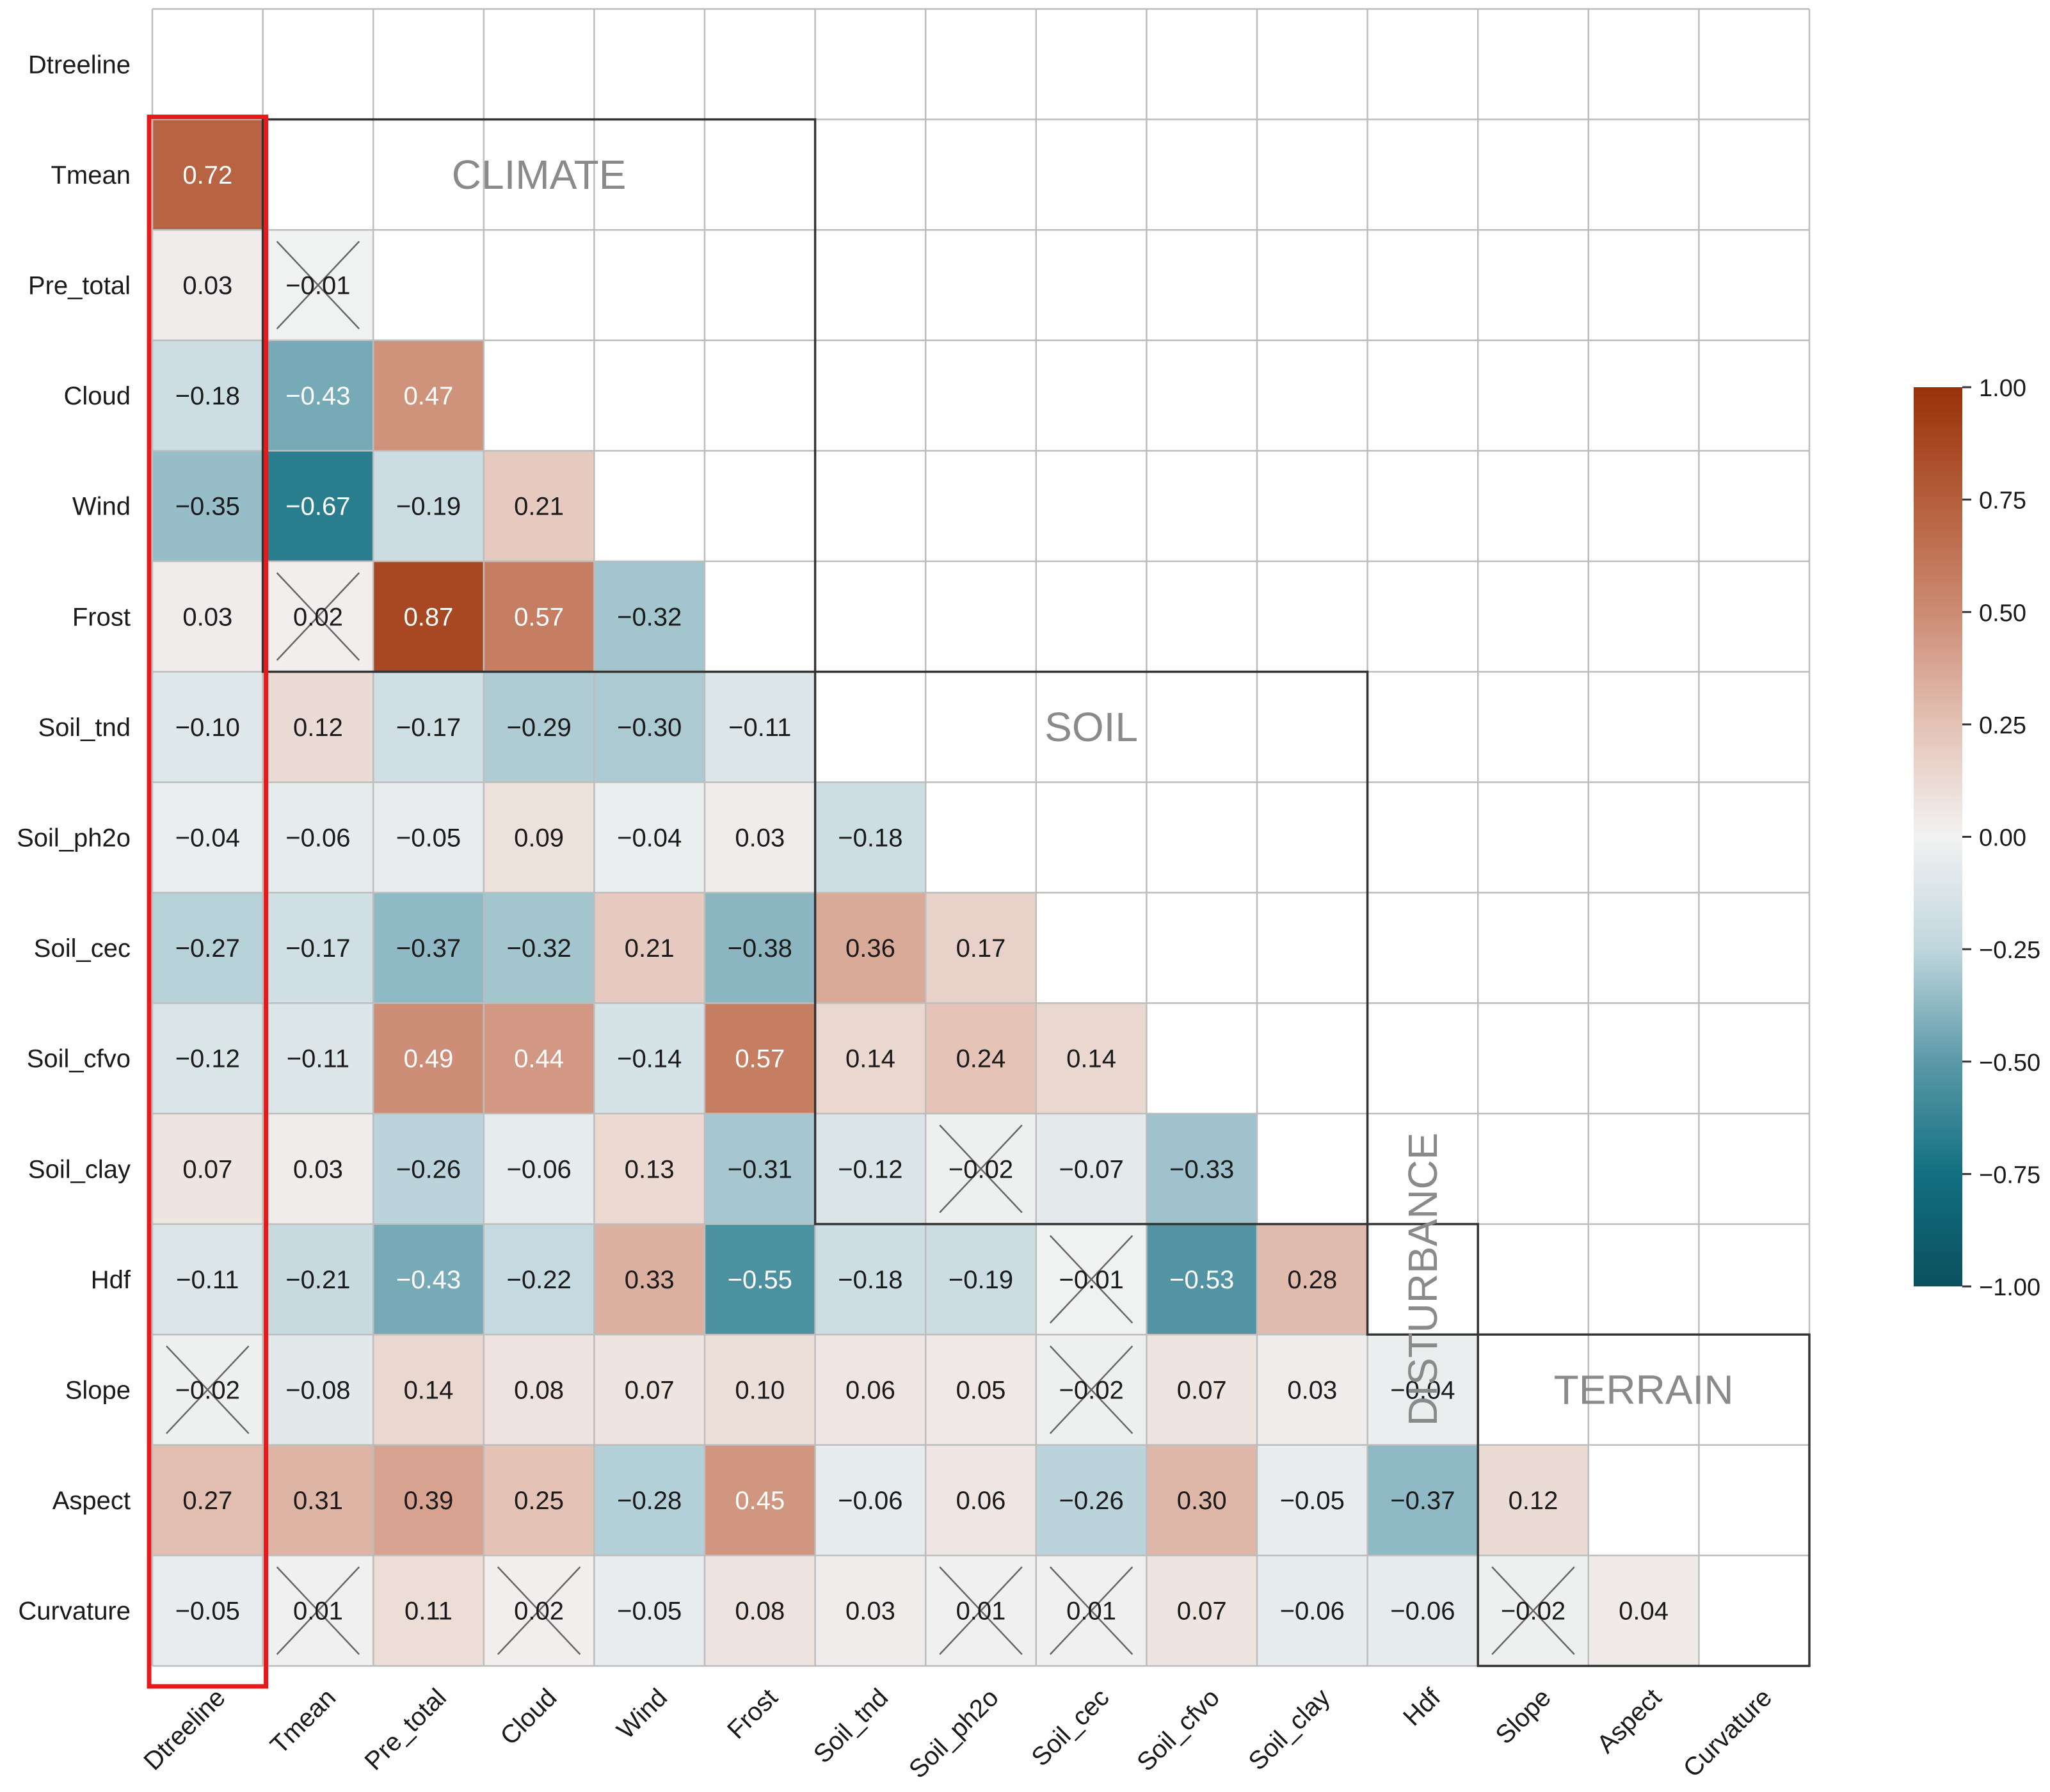 The height and width of the screenshot is (1792, 2050). I want to click on row-label: Frost, so click(102, 617).